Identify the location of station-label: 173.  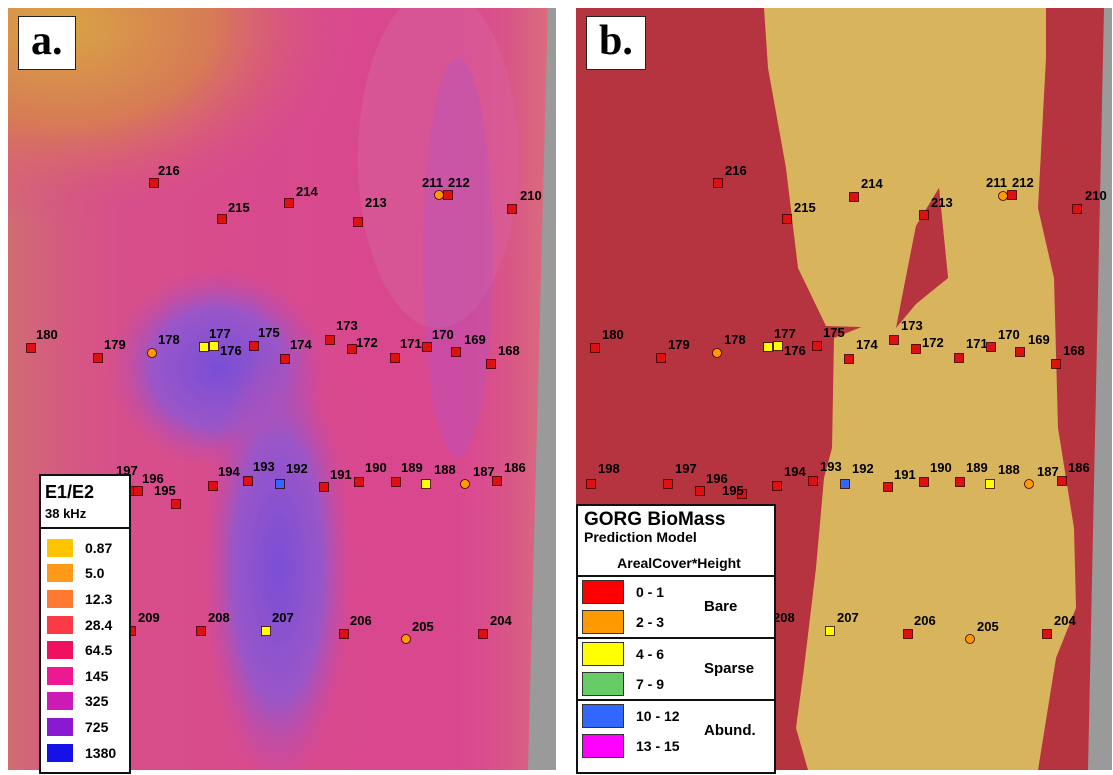
(347, 325).